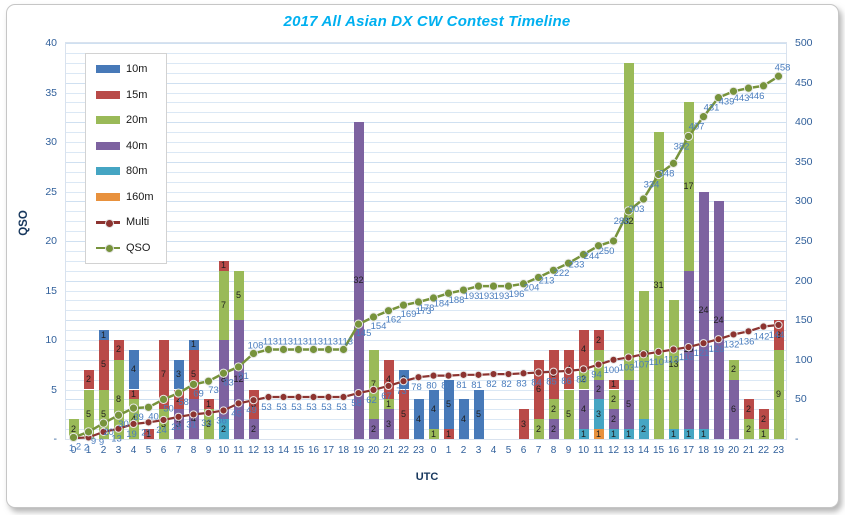 The image size is (845, 515). What do you see at coordinates (73, 450) in the screenshot?
I see `x-axis-tick-label: 0` at bounding box center [73, 450].